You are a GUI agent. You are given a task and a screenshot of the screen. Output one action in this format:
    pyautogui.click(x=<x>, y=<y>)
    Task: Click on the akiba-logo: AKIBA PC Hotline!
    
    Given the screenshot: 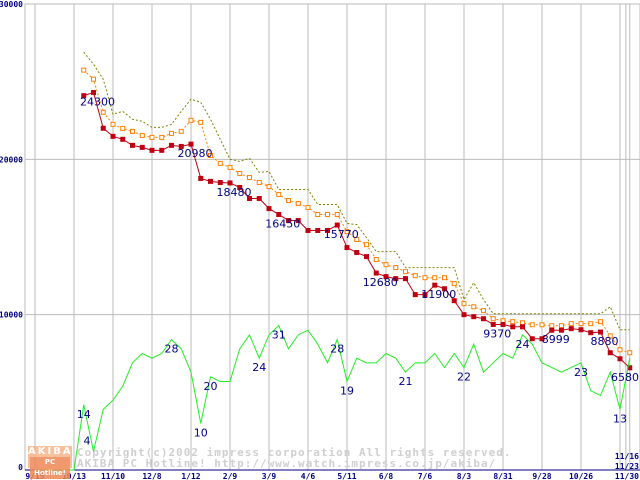 What is the action you would take?
    pyautogui.click(x=50, y=462)
    